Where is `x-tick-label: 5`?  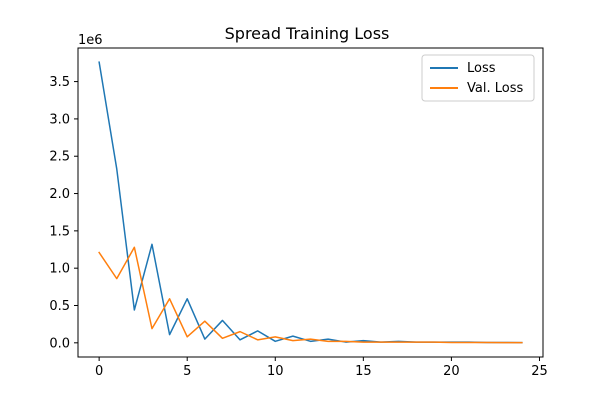 x-tick-label: 5 is located at coordinates (187, 371).